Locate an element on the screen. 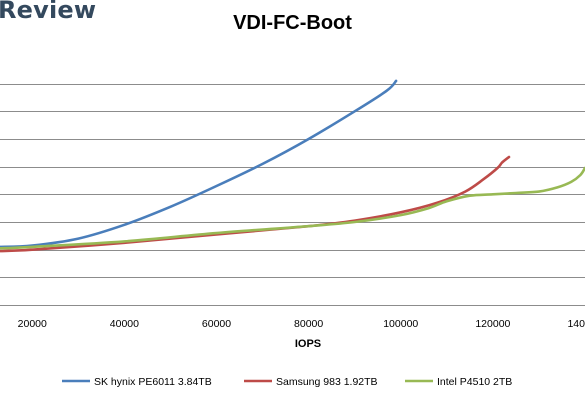 The width and height of the screenshot is (585, 401). x-tick-label: 140000 is located at coordinates (576, 324).